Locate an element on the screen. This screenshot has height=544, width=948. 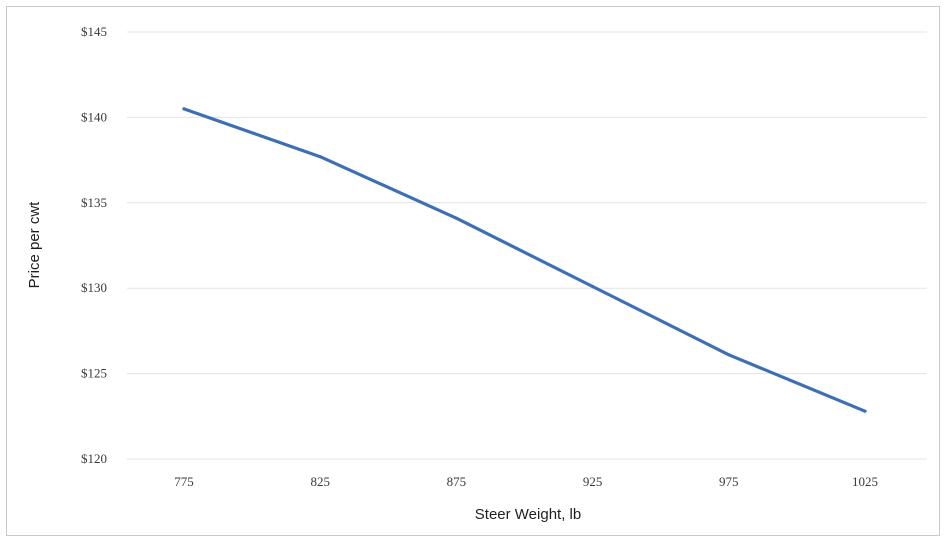
y-axis-title: Price per cwt is located at coordinates (34, 245).